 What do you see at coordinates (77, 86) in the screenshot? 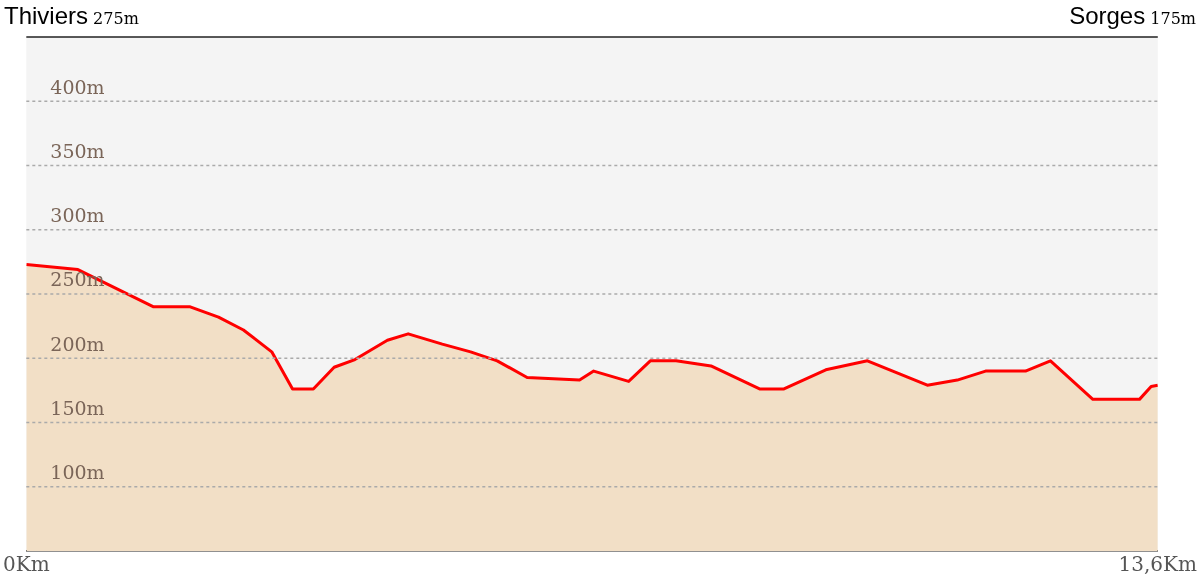
I see `y-tick-label: 400m` at bounding box center [77, 86].